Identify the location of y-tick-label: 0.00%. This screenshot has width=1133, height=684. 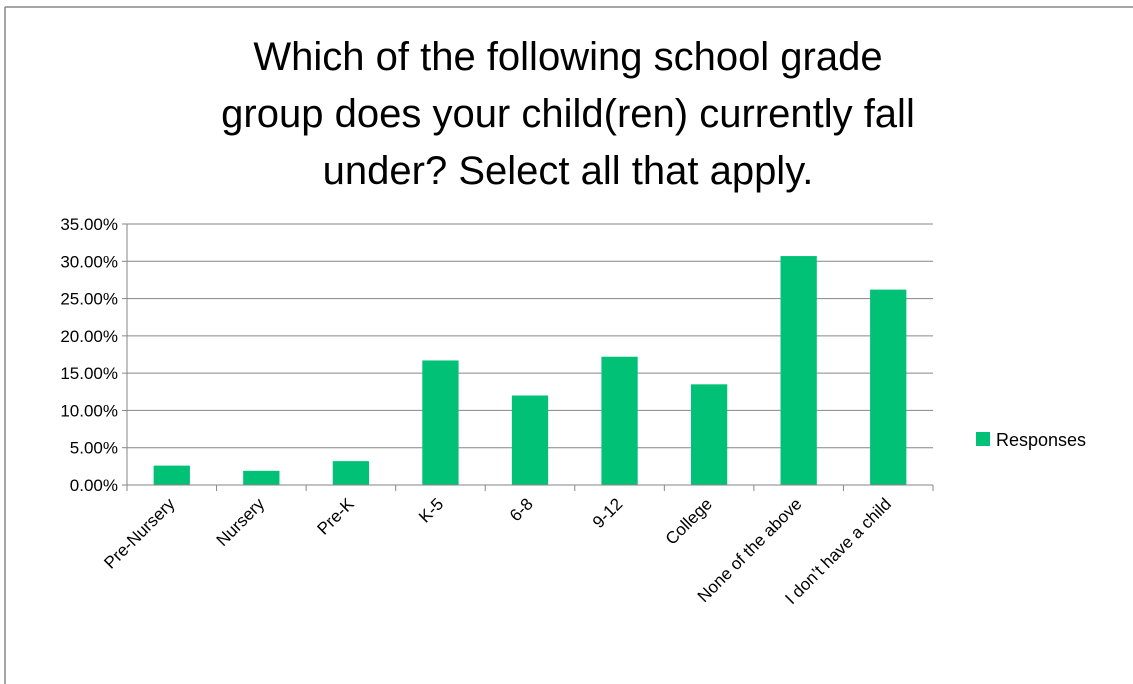
(94, 485).